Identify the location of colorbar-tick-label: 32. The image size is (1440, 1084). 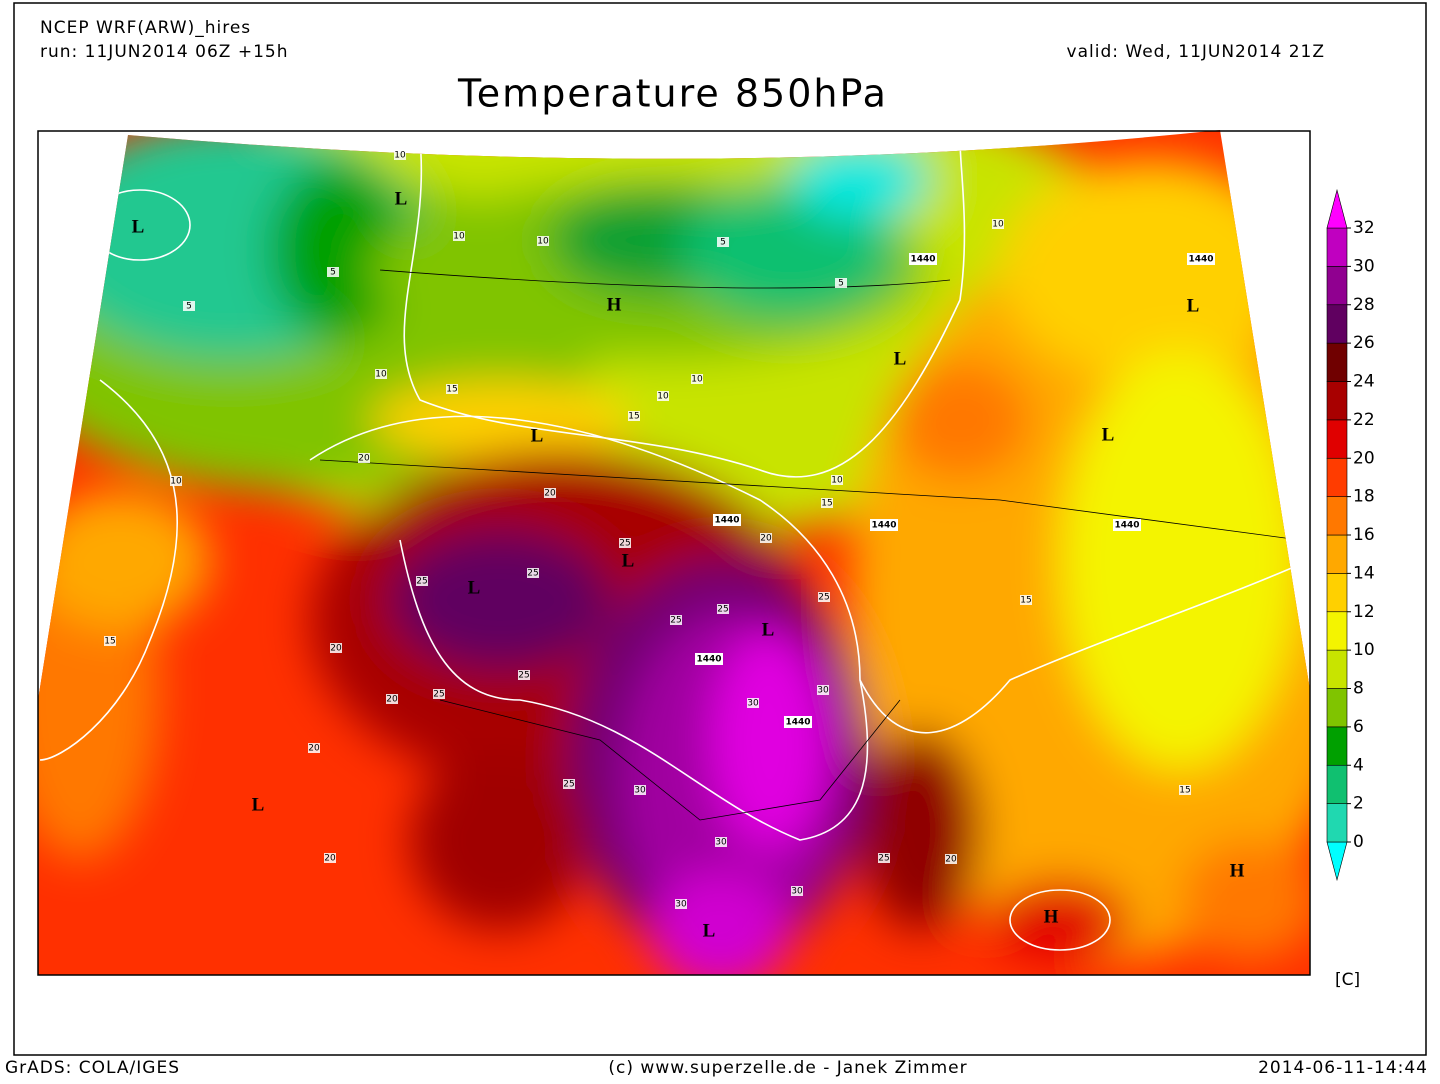
(1364, 228).